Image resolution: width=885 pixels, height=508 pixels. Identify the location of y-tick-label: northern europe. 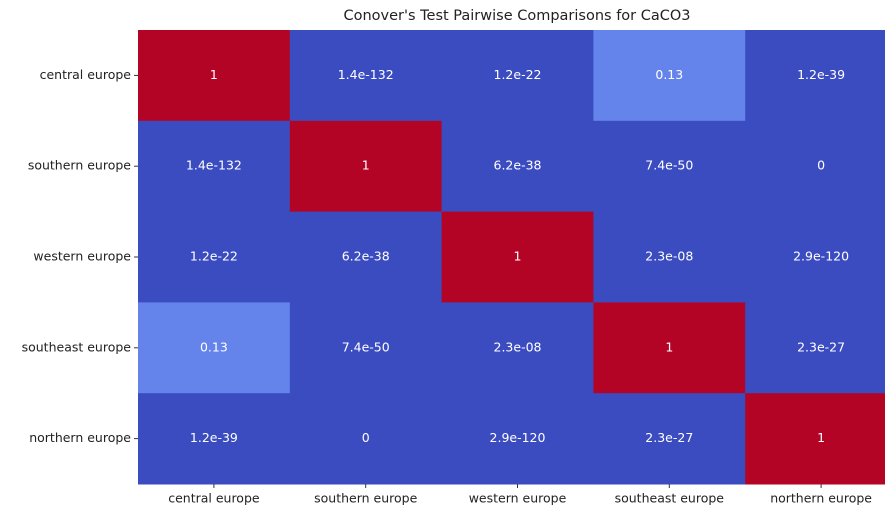
(80, 437).